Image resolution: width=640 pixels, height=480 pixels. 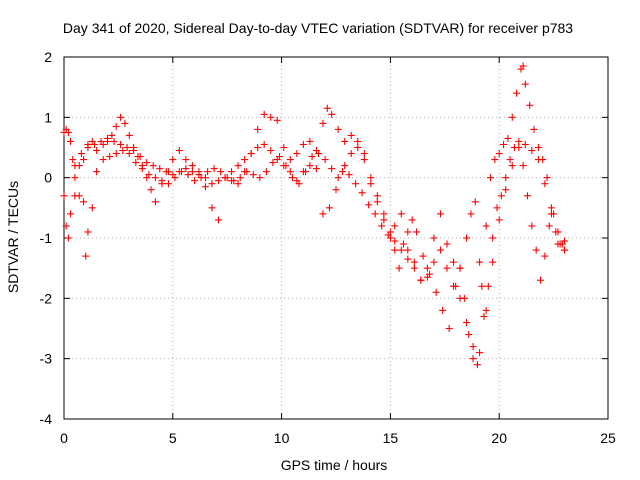 What do you see at coordinates (46, 359) in the screenshot?
I see `y-tick-label: -3` at bounding box center [46, 359].